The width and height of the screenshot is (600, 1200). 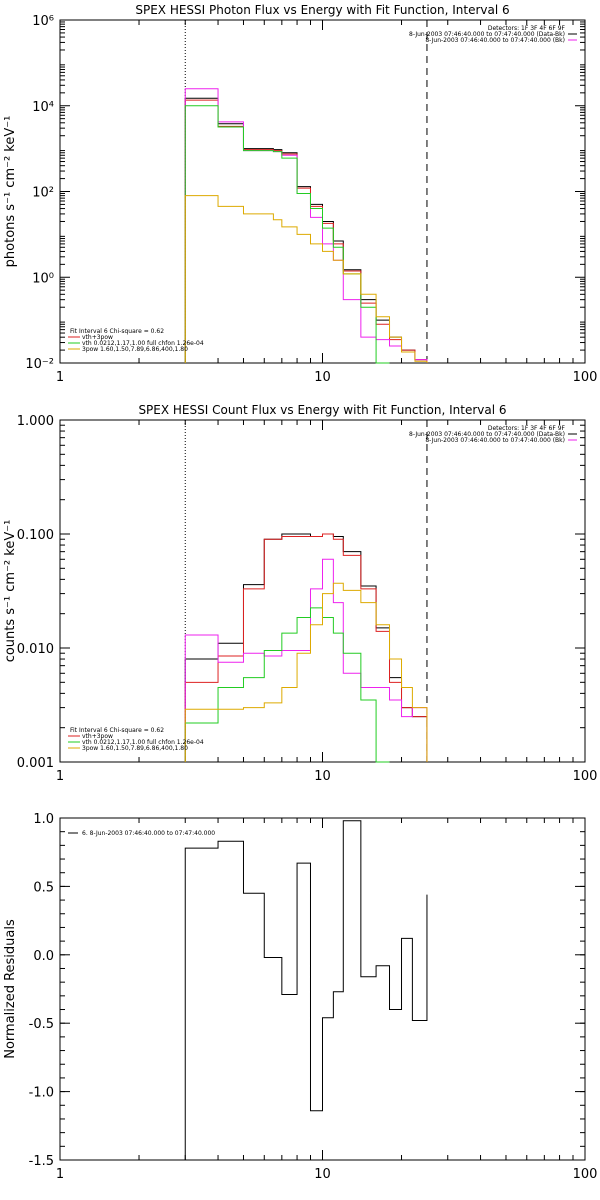 I want to click on y-tick-label: 0.0, so click(x=43, y=956).